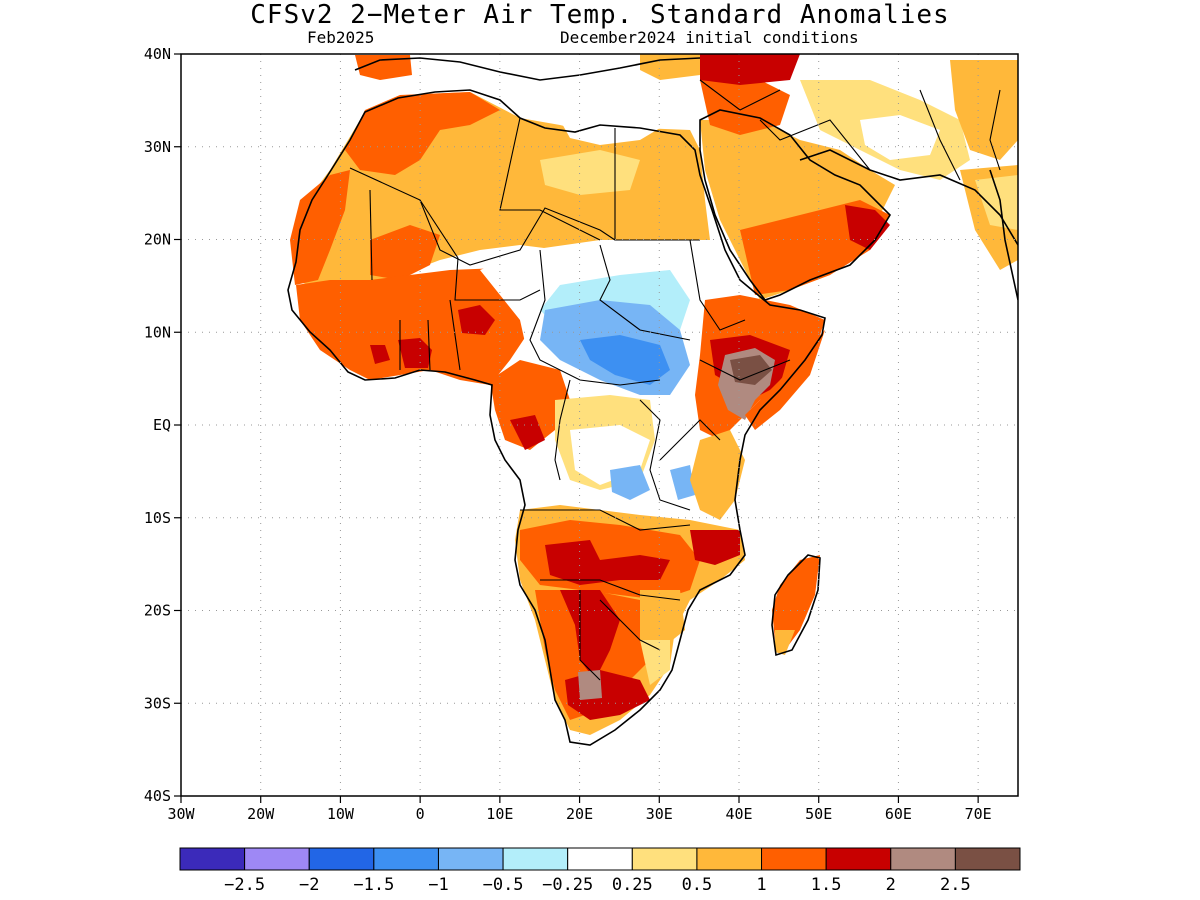 Image resolution: width=1200 pixels, height=900 pixels. I want to click on anomaly-area-zambia-red, so click(607, 562).